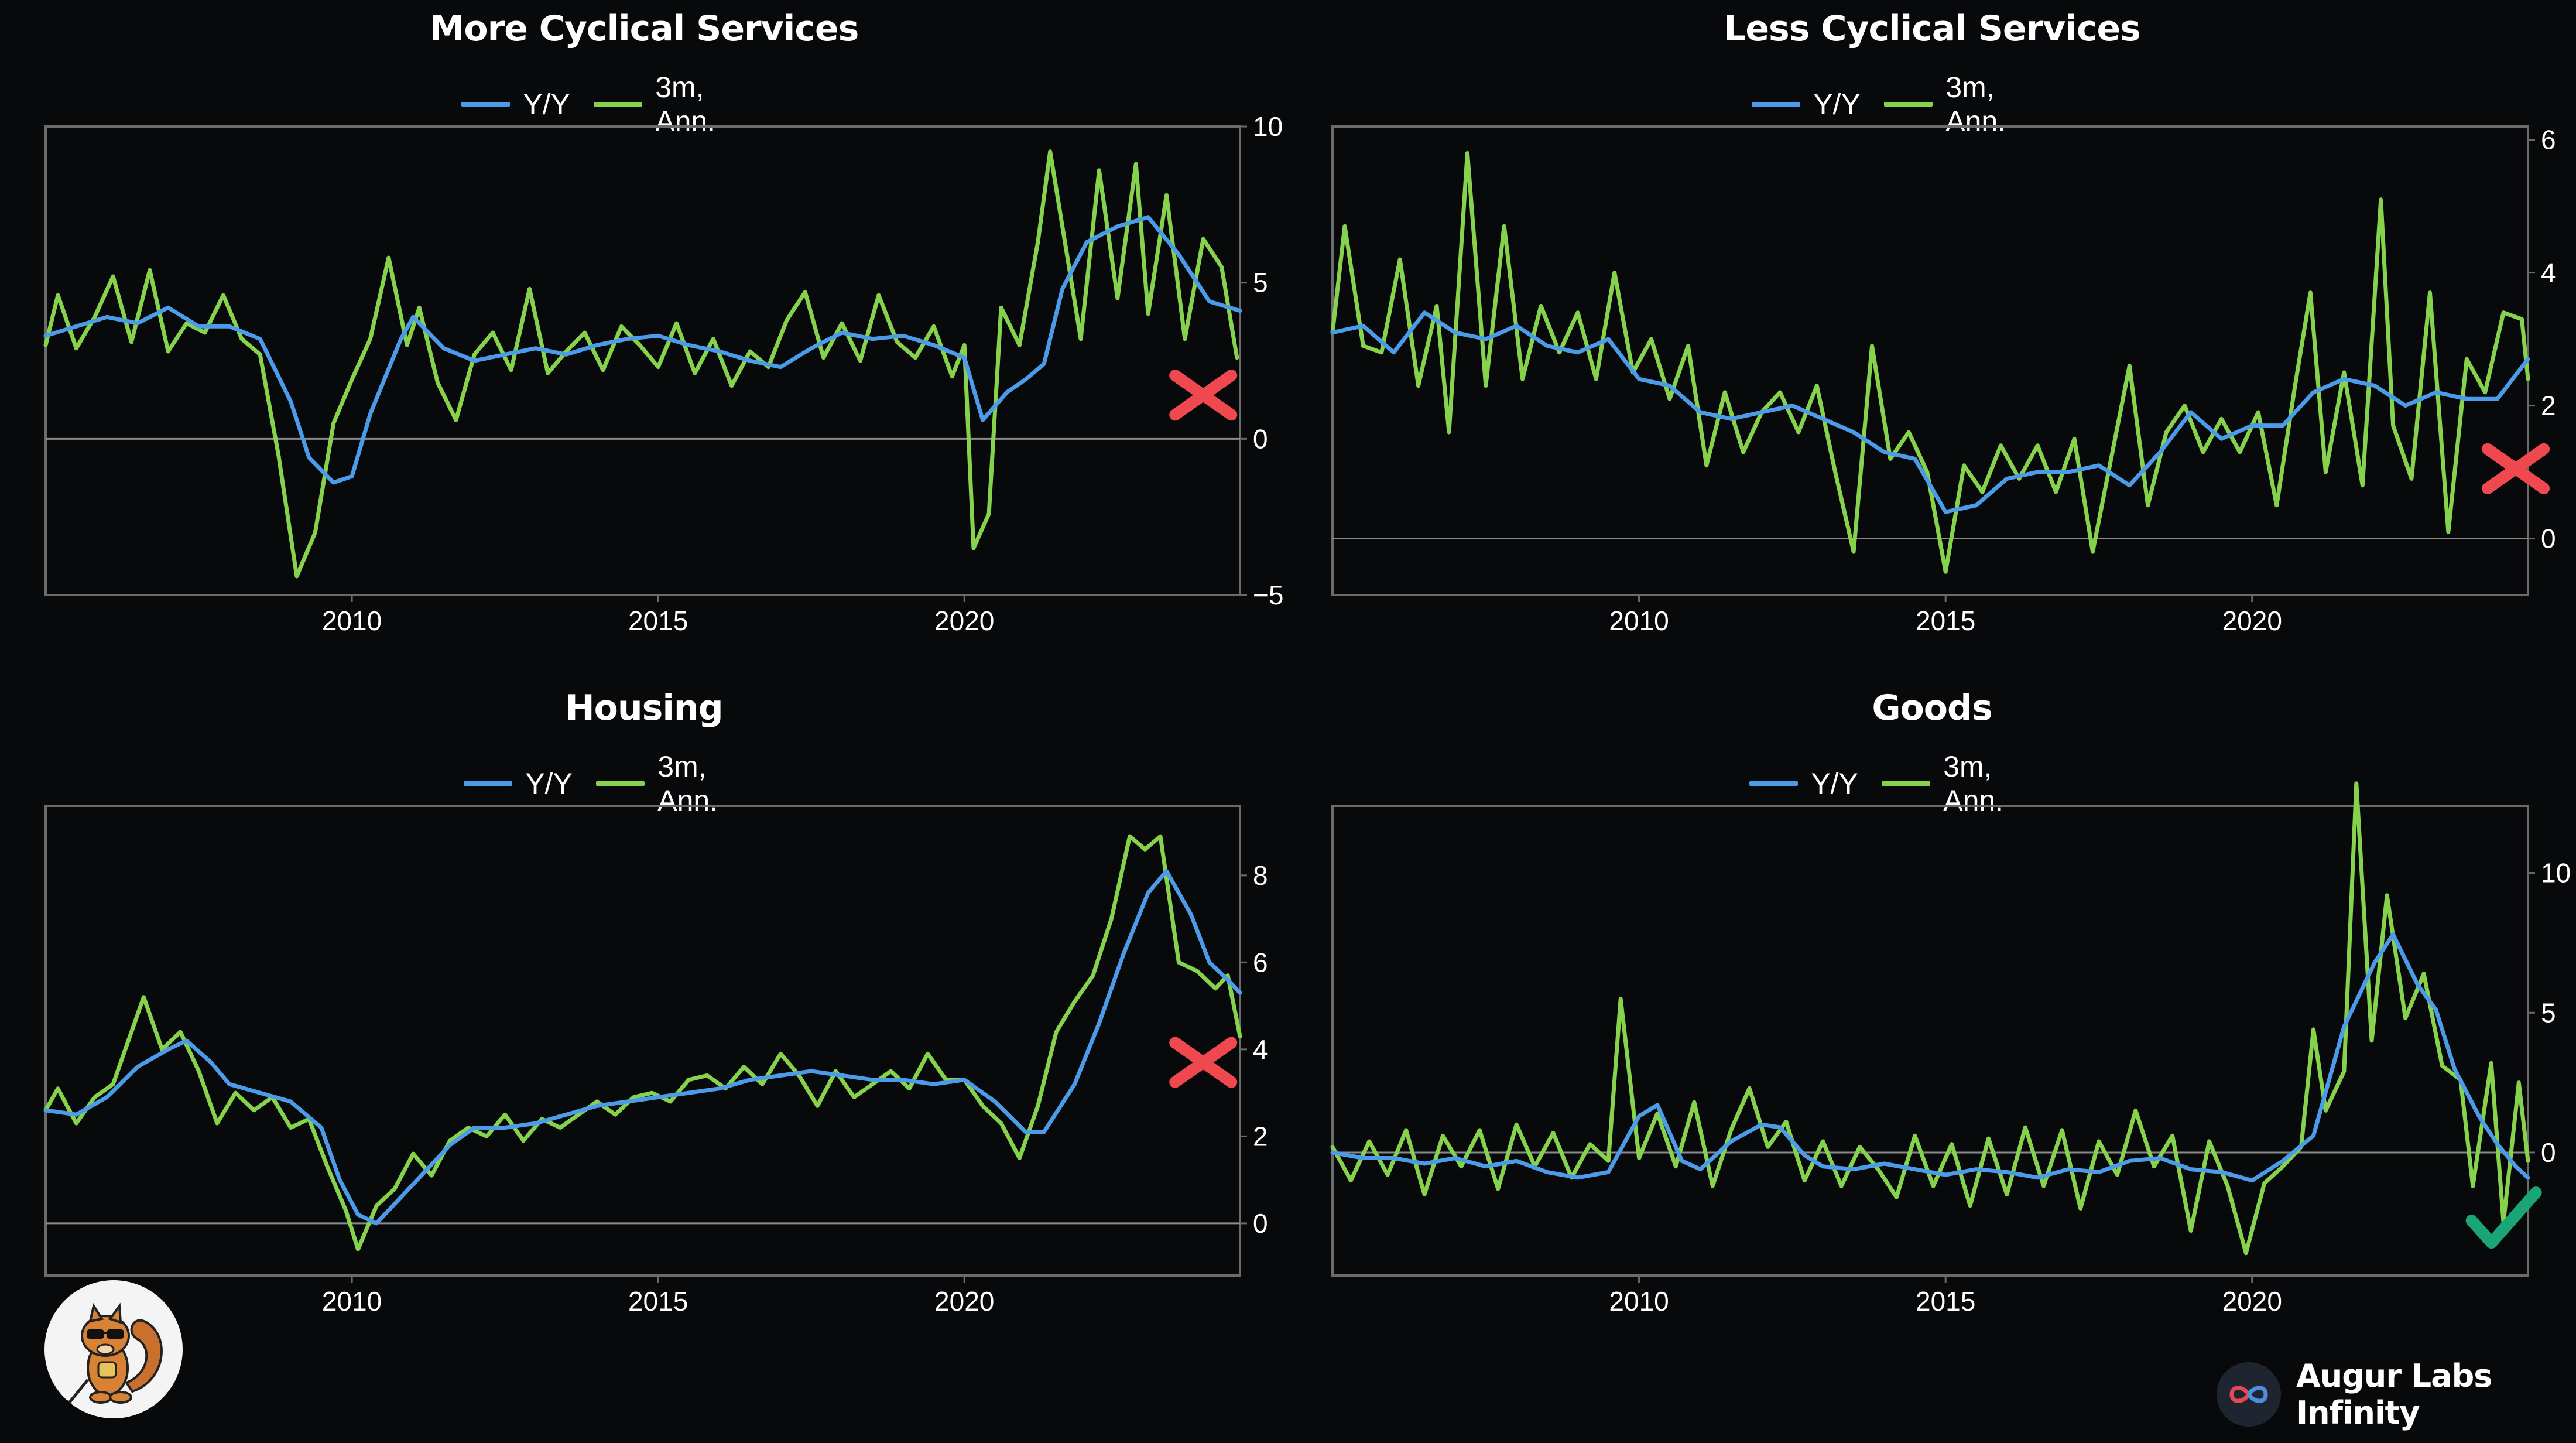 This screenshot has width=2576, height=1443. I want to click on check-mark-icon, so click(2503, 1217).